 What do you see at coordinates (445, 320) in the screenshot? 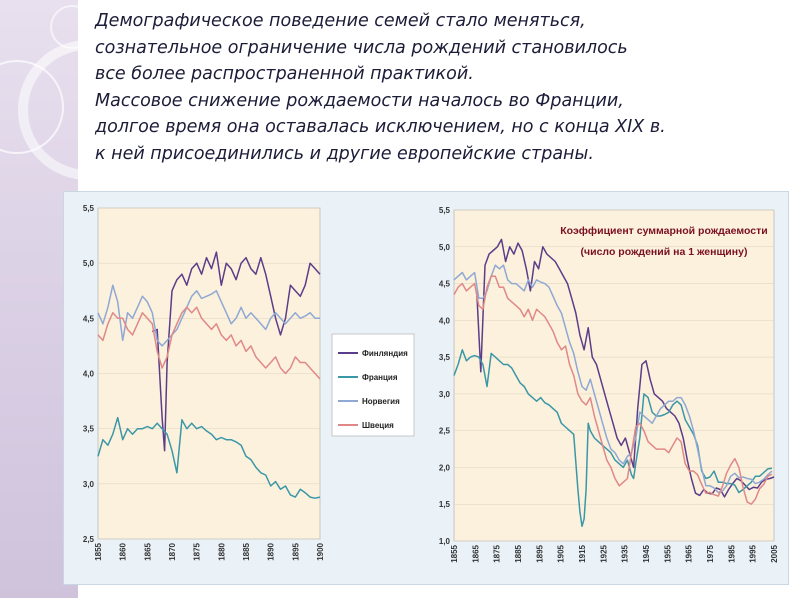
I see `right-chart-y-tick-label: 4,0` at bounding box center [445, 320].